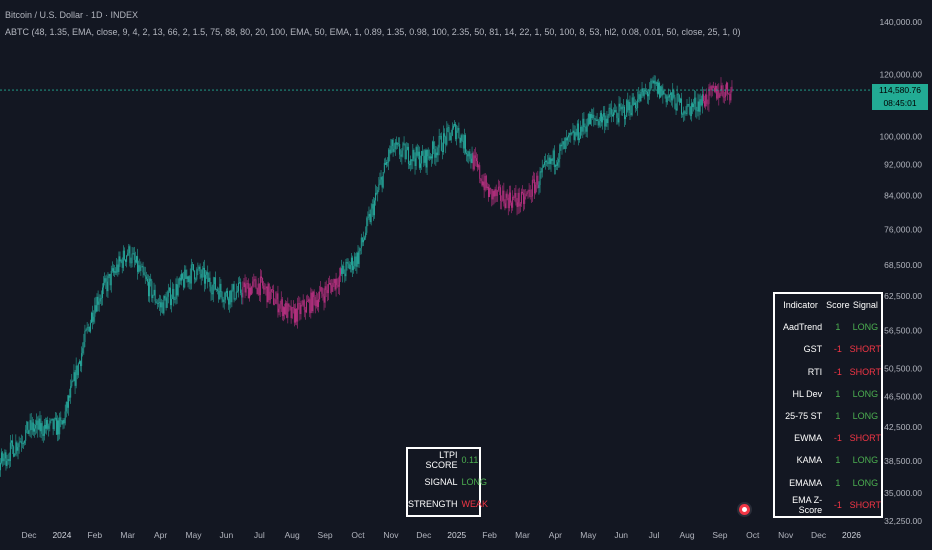  What do you see at coordinates (838, 327) in the screenshot?
I see `indicator-score: 1` at bounding box center [838, 327].